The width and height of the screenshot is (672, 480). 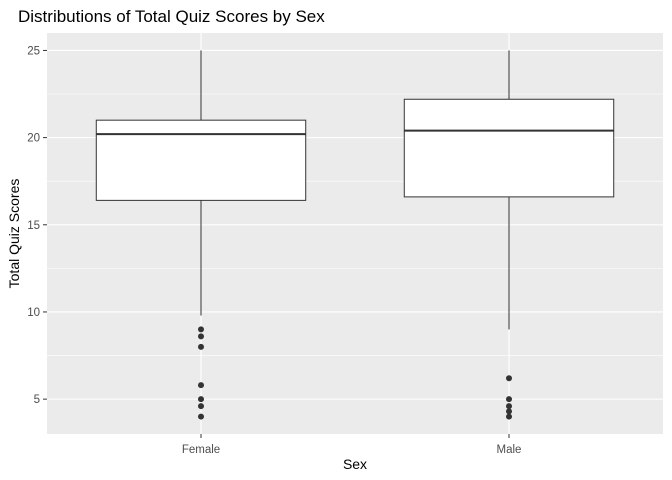 What do you see at coordinates (201, 450) in the screenshot?
I see `x-tick-label: Female` at bounding box center [201, 450].